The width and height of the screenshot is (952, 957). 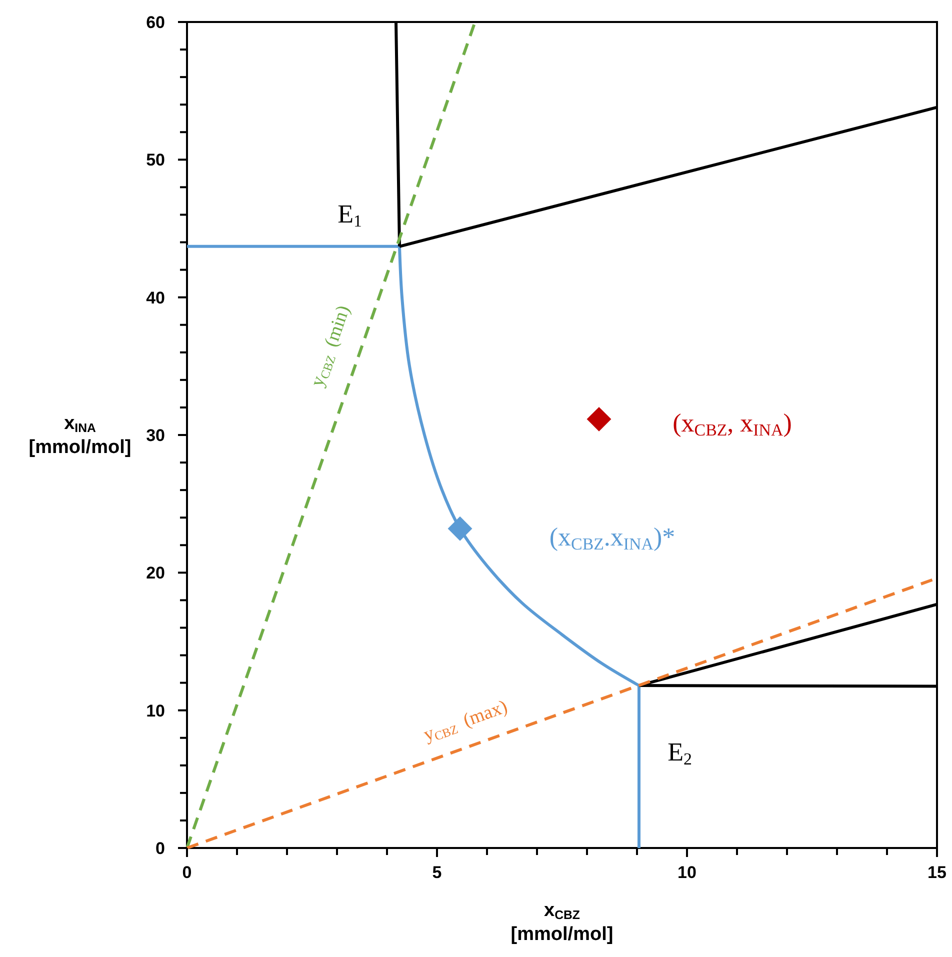 I want to click on y-tick-label: 30, so click(x=155, y=435).